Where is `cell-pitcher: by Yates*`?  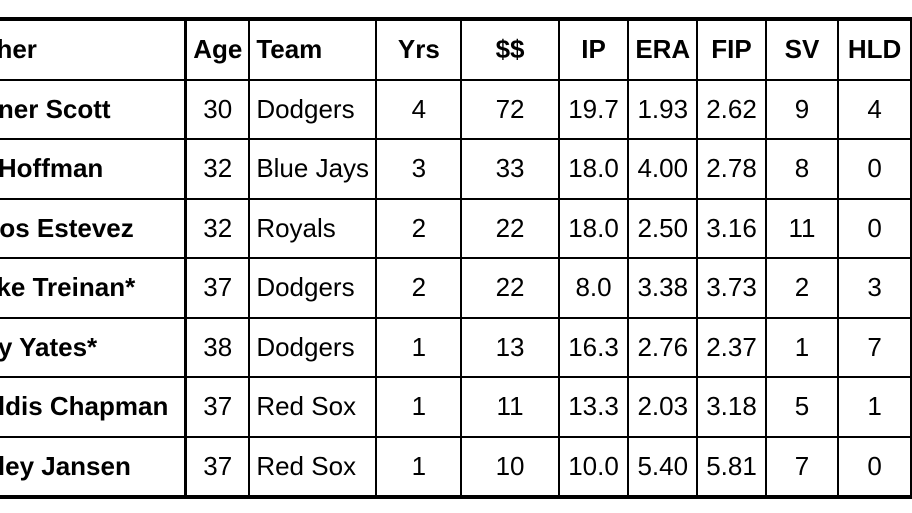 cell-pitcher: by Yates* is located at coordinates (93, 347).